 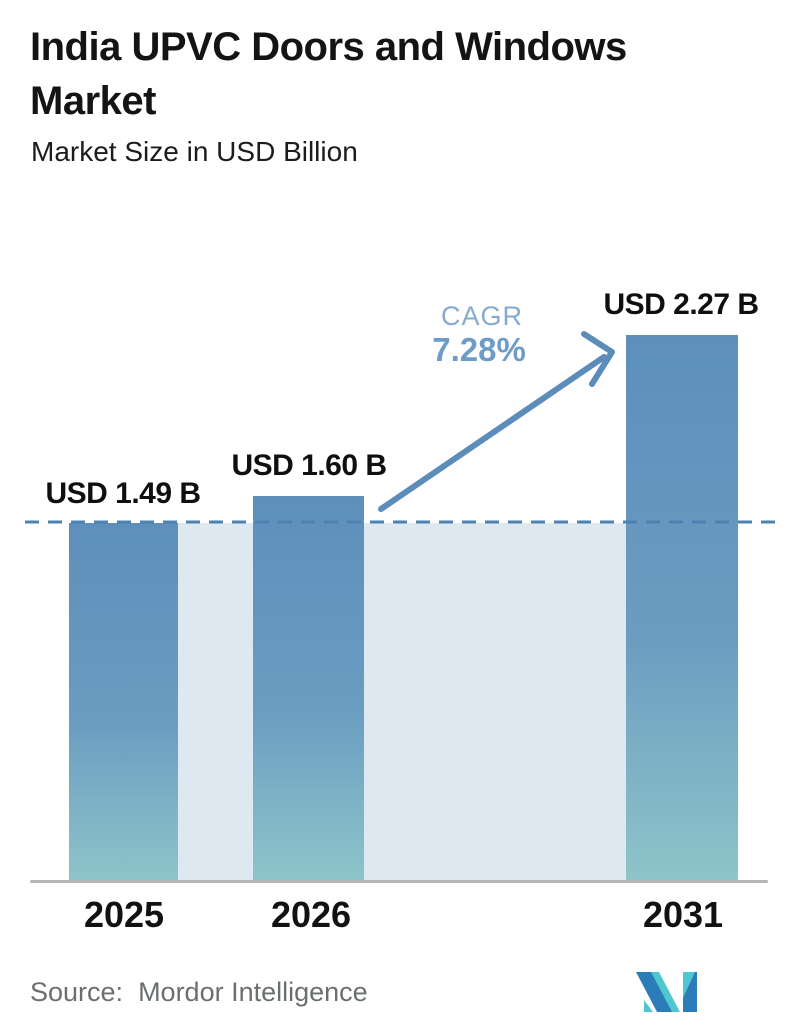 I want to click on mordor-intelligence-logo, so click(x=666, y=992).